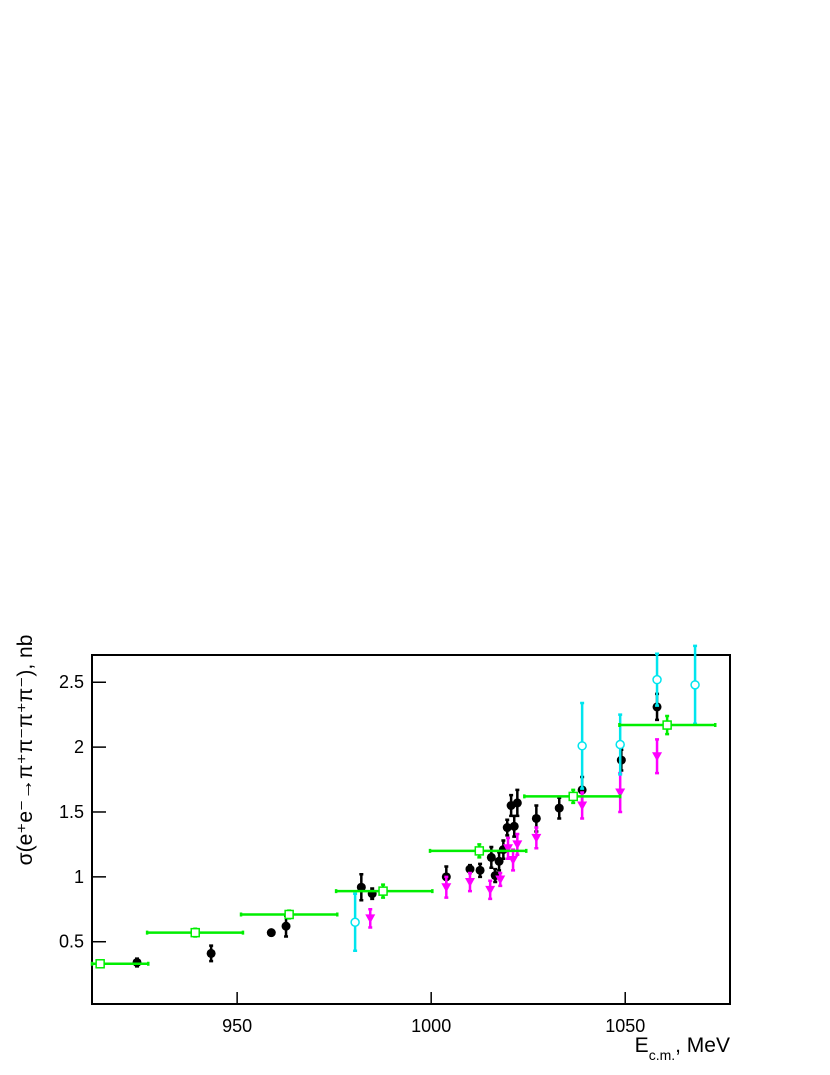 This screenshot has width=830, height=1075. What do you see at coordinates (431, 1026) in the screenshot?
I see `x-tick-label: 1000` at bounding box center [431, 1026].